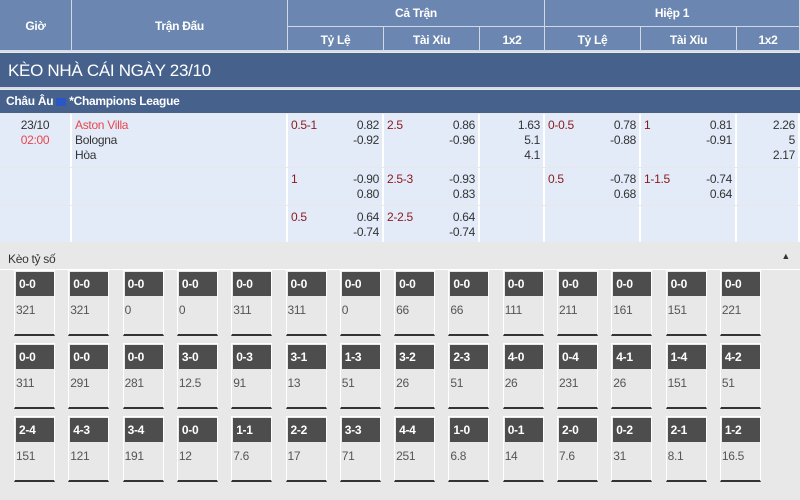 The image size is (800, 500). I want to click on score-odds-cell: 1-0 6.8, so click(469, 449).